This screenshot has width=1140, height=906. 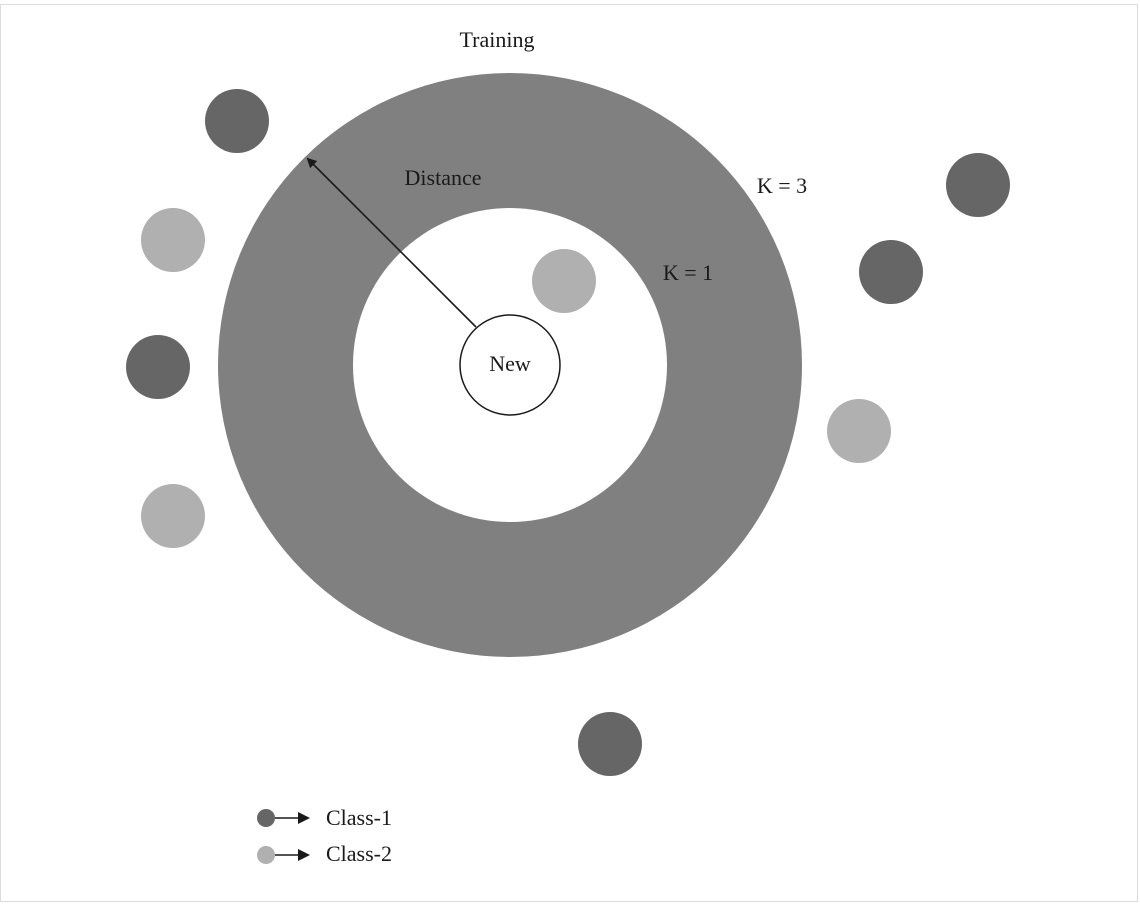 What do you see at coordinates (782, 185) in the screenshot?
I see `k3-label: K = 3` at bounding box center [782, 185].